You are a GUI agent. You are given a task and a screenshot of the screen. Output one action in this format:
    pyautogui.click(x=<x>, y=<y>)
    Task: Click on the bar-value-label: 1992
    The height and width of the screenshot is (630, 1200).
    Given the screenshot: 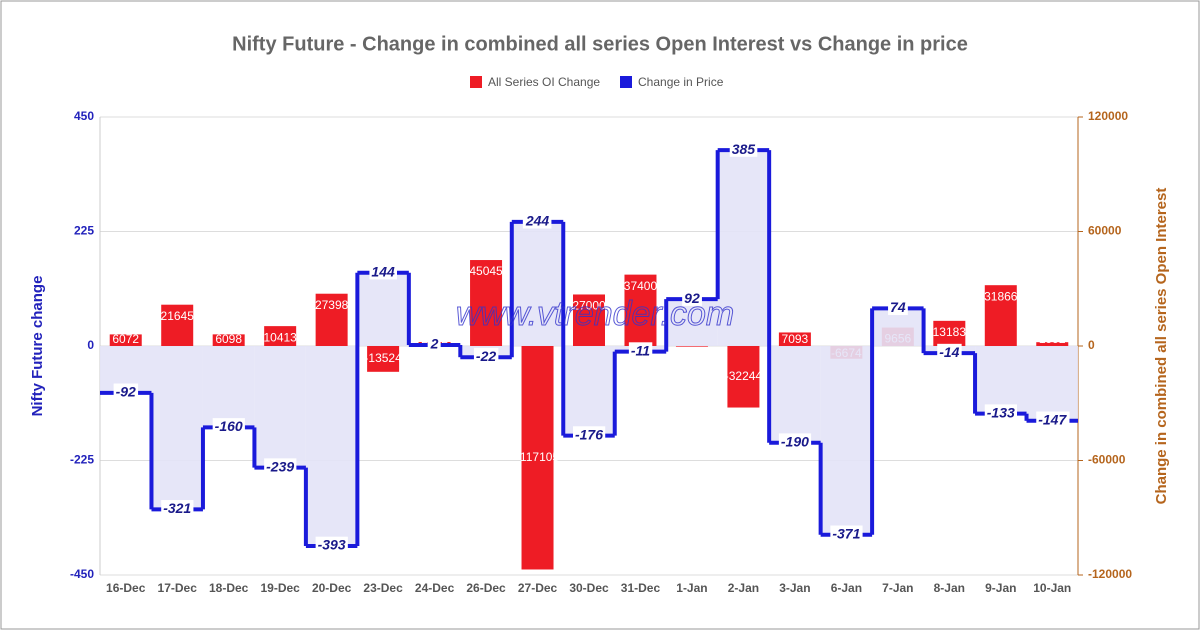 What is the action you would take?
    pyautogui.click(x=1052, y=339)
    